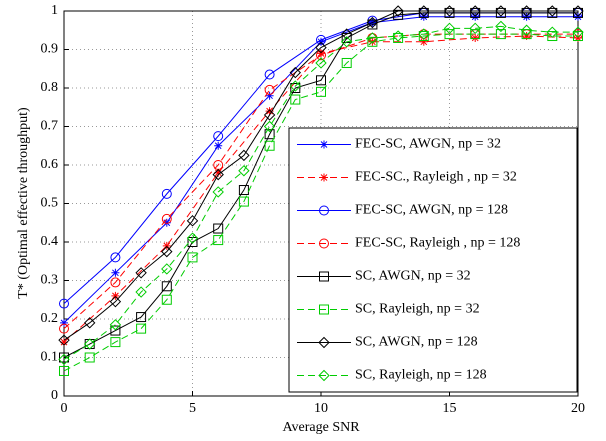 This screenshot has width=606, height=441. Describe the element at coordinates (436, 177) in the screenshot. I see `legend-label: FEC-SC., Rayleigh , np = 32` at that location.